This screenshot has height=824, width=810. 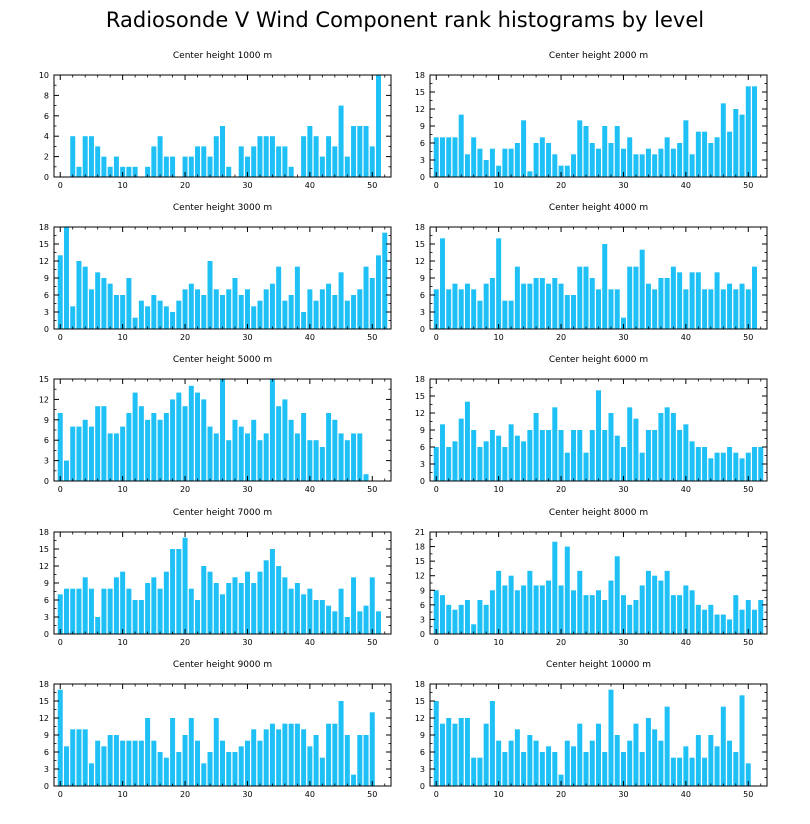 What do you see at coordinates (46, 177) in the screenshot?
I see `y-tick-label: 0` at bounding box center [46, 177].